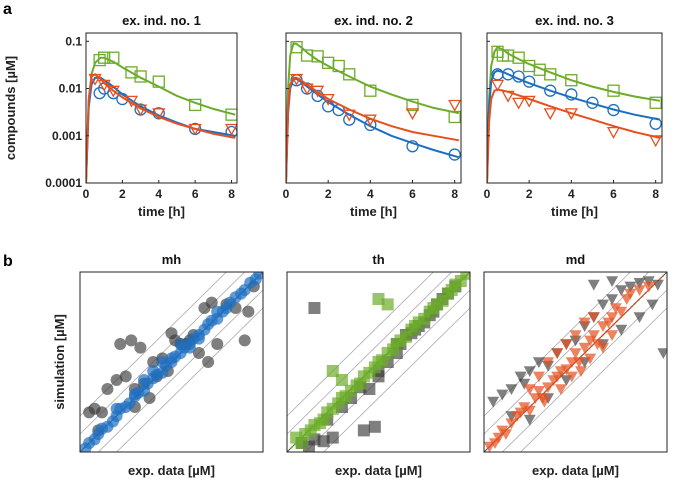  Describe the element at coordinates (576, 259) in the screenshot. I see `chart-title: md` at that location.